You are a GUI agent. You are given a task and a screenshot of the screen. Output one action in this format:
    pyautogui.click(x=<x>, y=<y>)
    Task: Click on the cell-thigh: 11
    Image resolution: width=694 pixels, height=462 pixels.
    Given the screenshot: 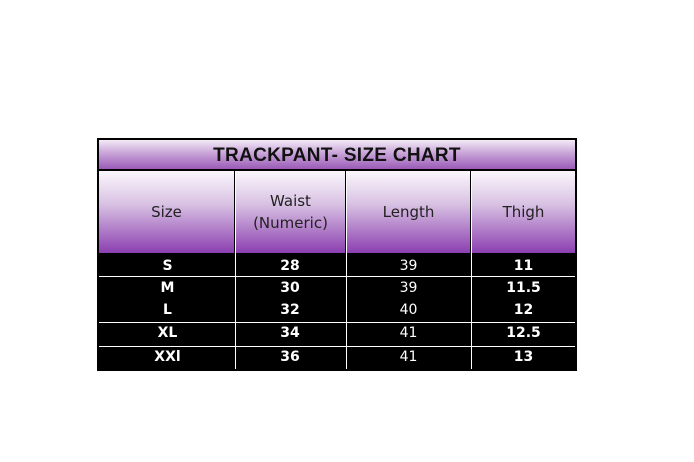 What is the action you would take?
    pyautogui.click(x=523, y=266)
    